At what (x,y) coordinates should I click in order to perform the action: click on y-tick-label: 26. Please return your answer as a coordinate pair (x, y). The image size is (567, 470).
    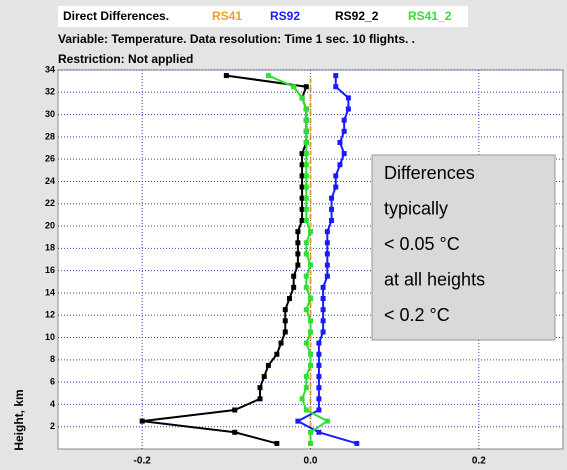
    Looking at the image, I should click on (50, 159).